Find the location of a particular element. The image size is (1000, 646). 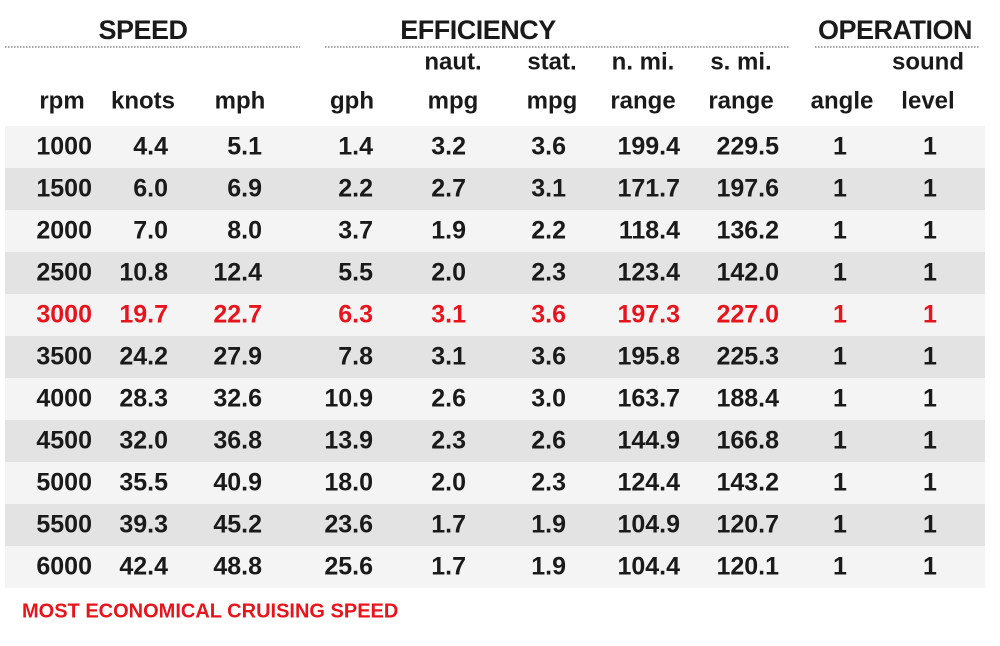

cell: 5.5 is located at coordinates (355, 273).